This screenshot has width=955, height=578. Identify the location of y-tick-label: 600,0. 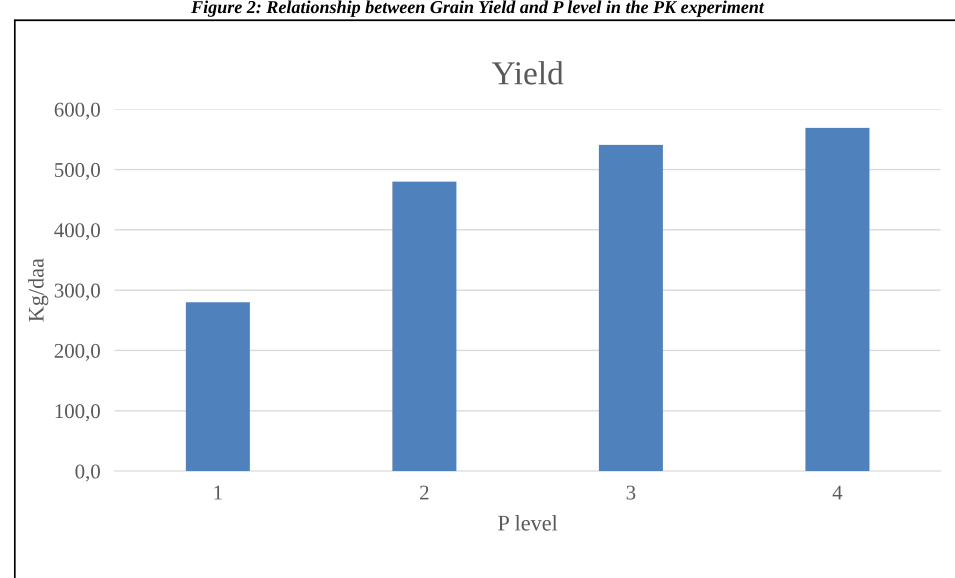
(77, 111).